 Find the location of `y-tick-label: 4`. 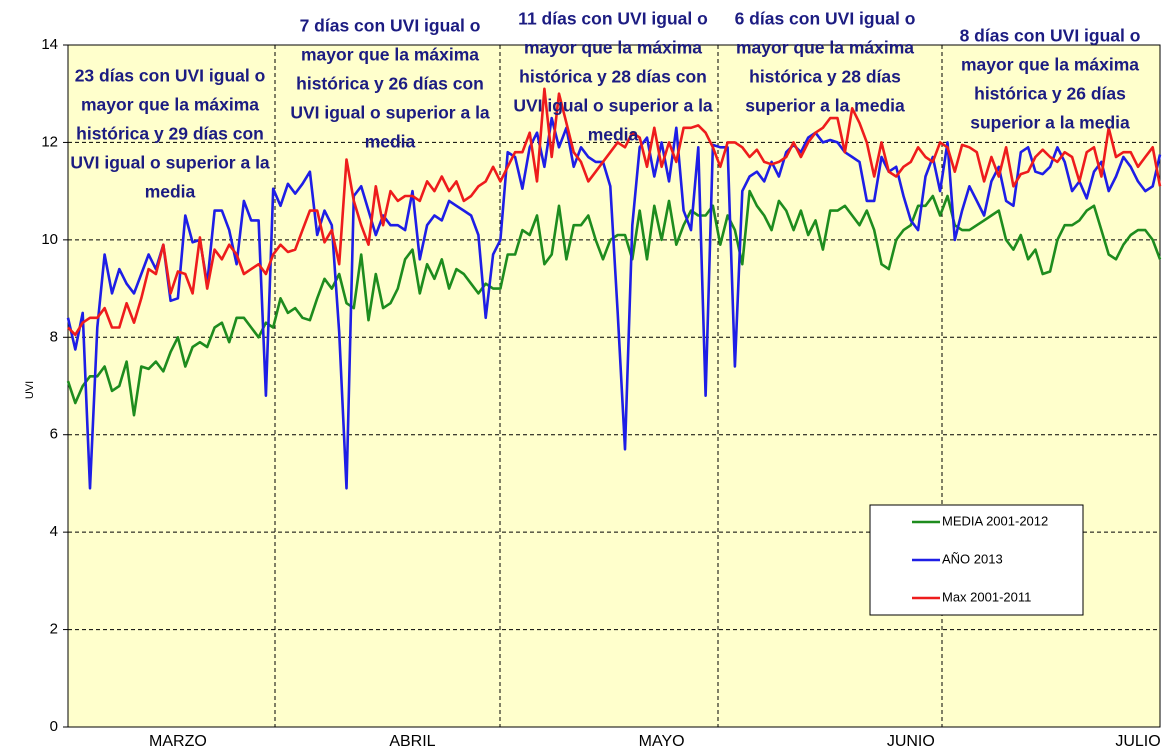

y-tick-label: 4 is located at coordinates (54, 531).